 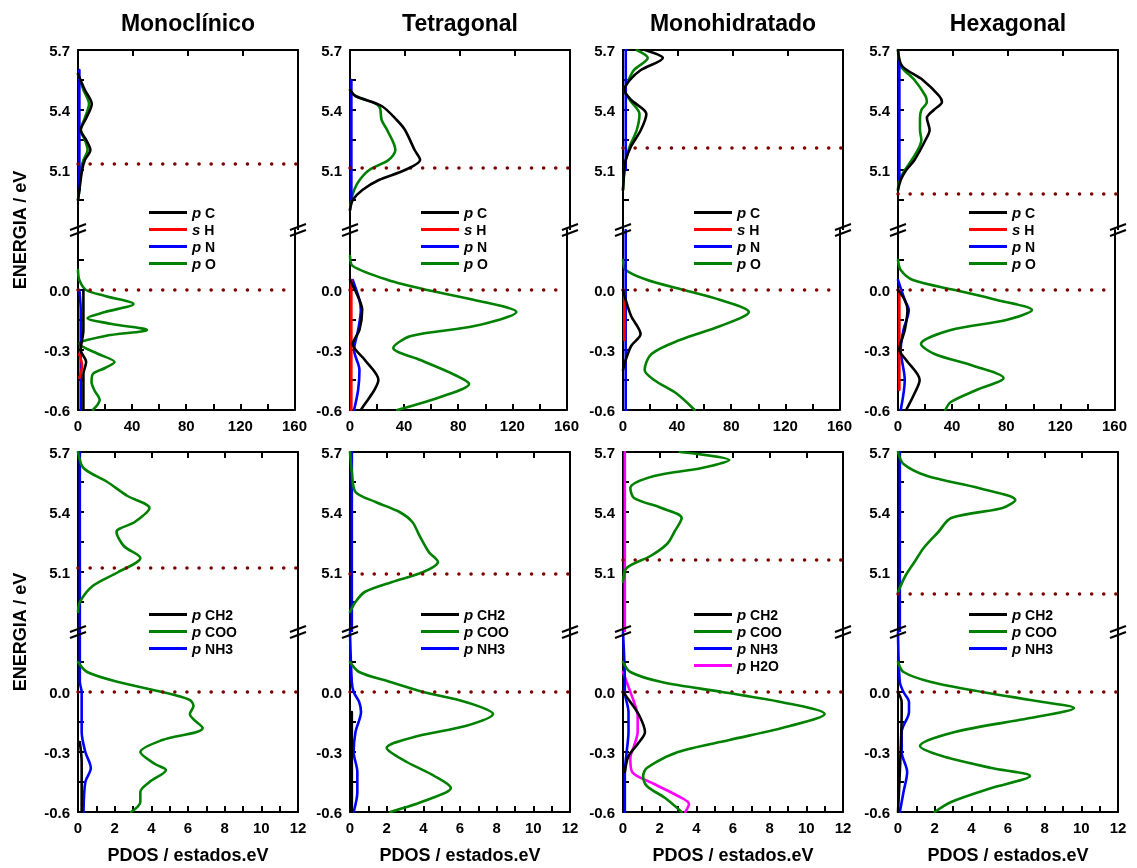 I want to click on chart-title: Tetragonal, so click(x=460, y=23).